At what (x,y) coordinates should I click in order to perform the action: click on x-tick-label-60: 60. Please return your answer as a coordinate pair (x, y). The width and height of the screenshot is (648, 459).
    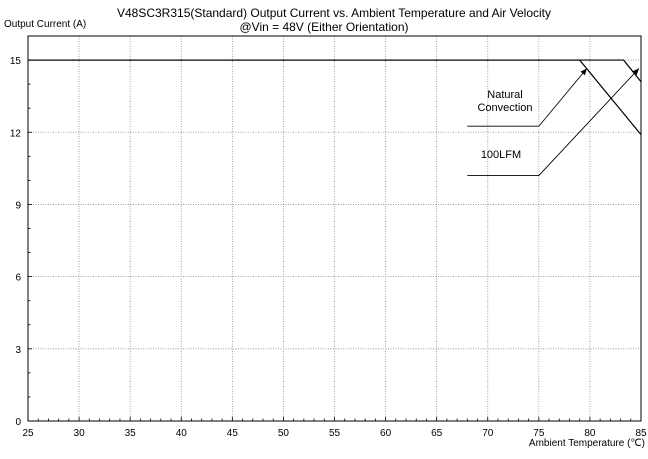
    Looking at the image, I should click on (386, 433).